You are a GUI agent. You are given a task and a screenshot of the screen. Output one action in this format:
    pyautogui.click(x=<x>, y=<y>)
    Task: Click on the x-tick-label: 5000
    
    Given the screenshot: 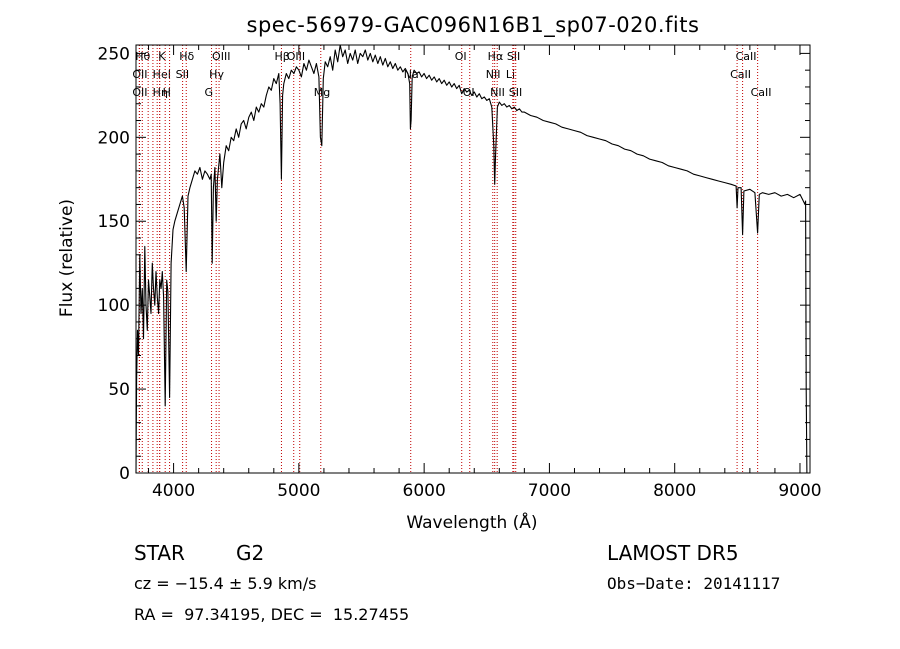 What is the action you would take?
    pyautogui.click(x=298, y=491)
    